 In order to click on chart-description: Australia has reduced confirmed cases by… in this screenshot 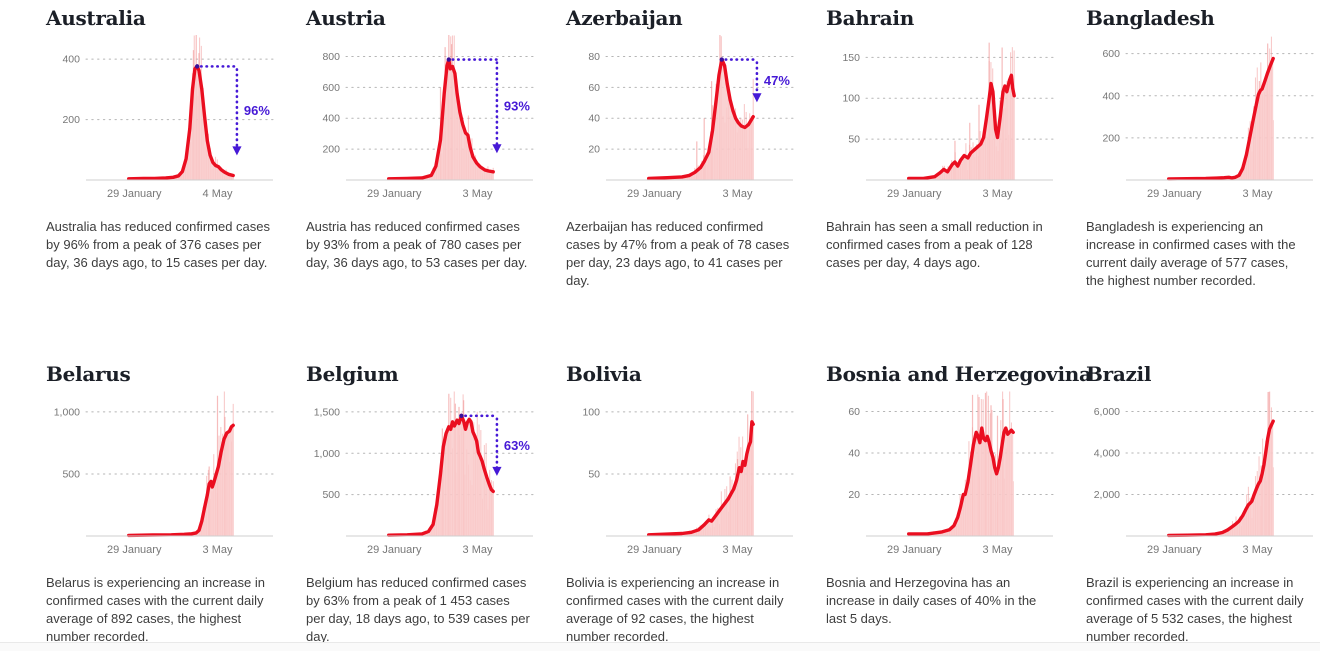, I will do `click(158, 244)`.